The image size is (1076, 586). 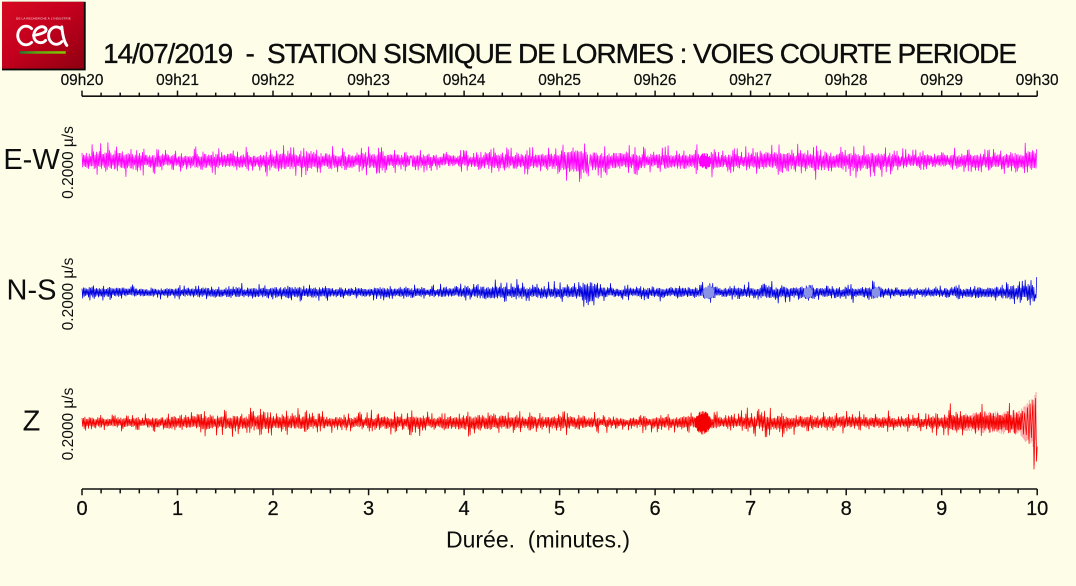 I want to click on svg-text: 09h21, so click(x=177, y=80).